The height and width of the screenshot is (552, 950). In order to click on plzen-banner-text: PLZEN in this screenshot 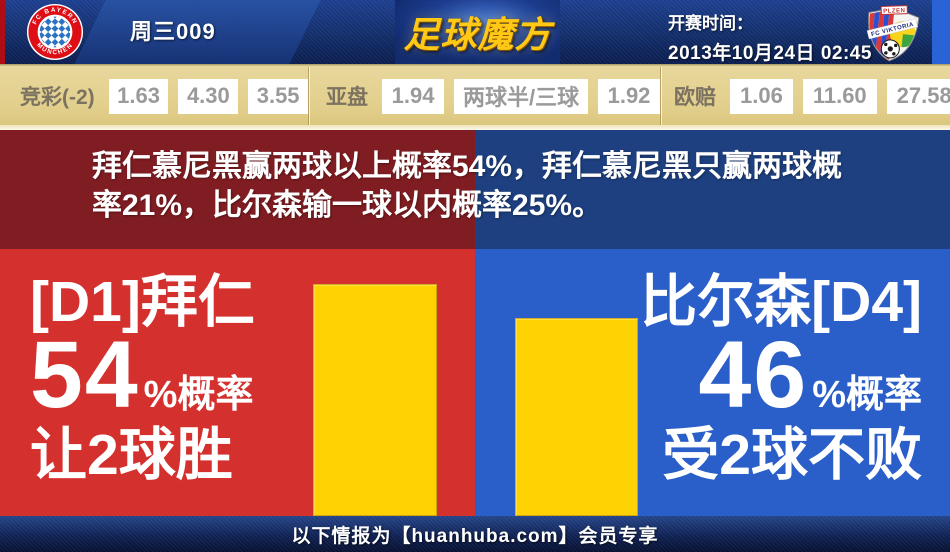, I will do `click(894, 11)`.